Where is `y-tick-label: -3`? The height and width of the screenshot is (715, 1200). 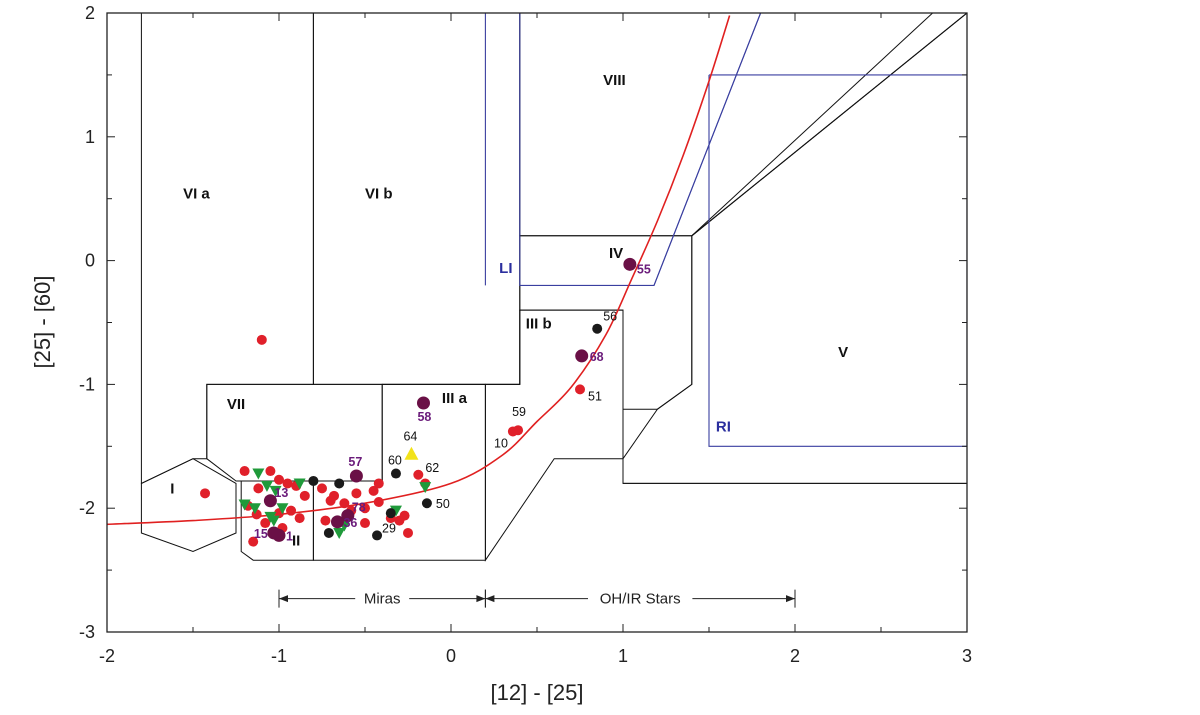 y-tick-label: -3 is located at coordinates (87, 632).